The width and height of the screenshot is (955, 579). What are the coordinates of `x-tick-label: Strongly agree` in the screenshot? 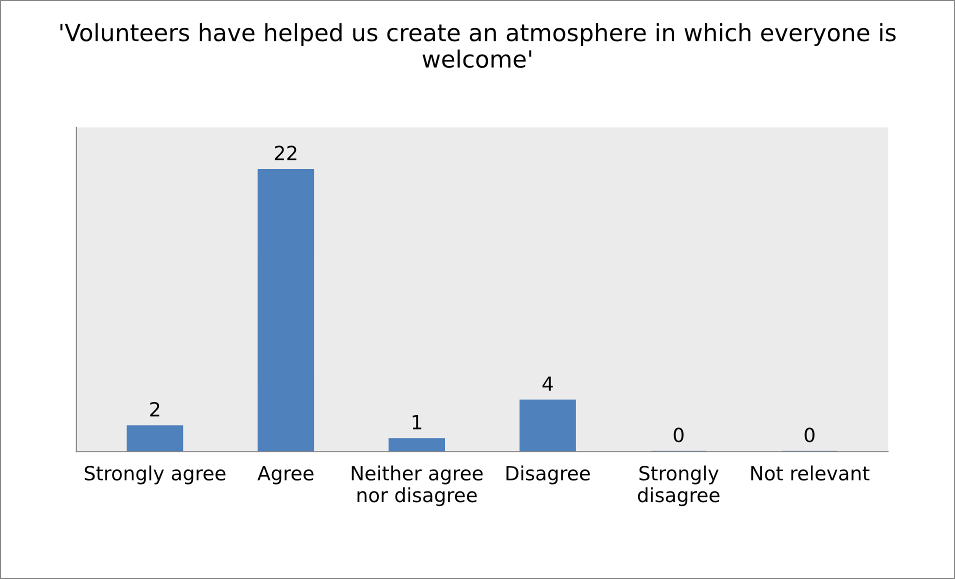 It's located at (155, 475).